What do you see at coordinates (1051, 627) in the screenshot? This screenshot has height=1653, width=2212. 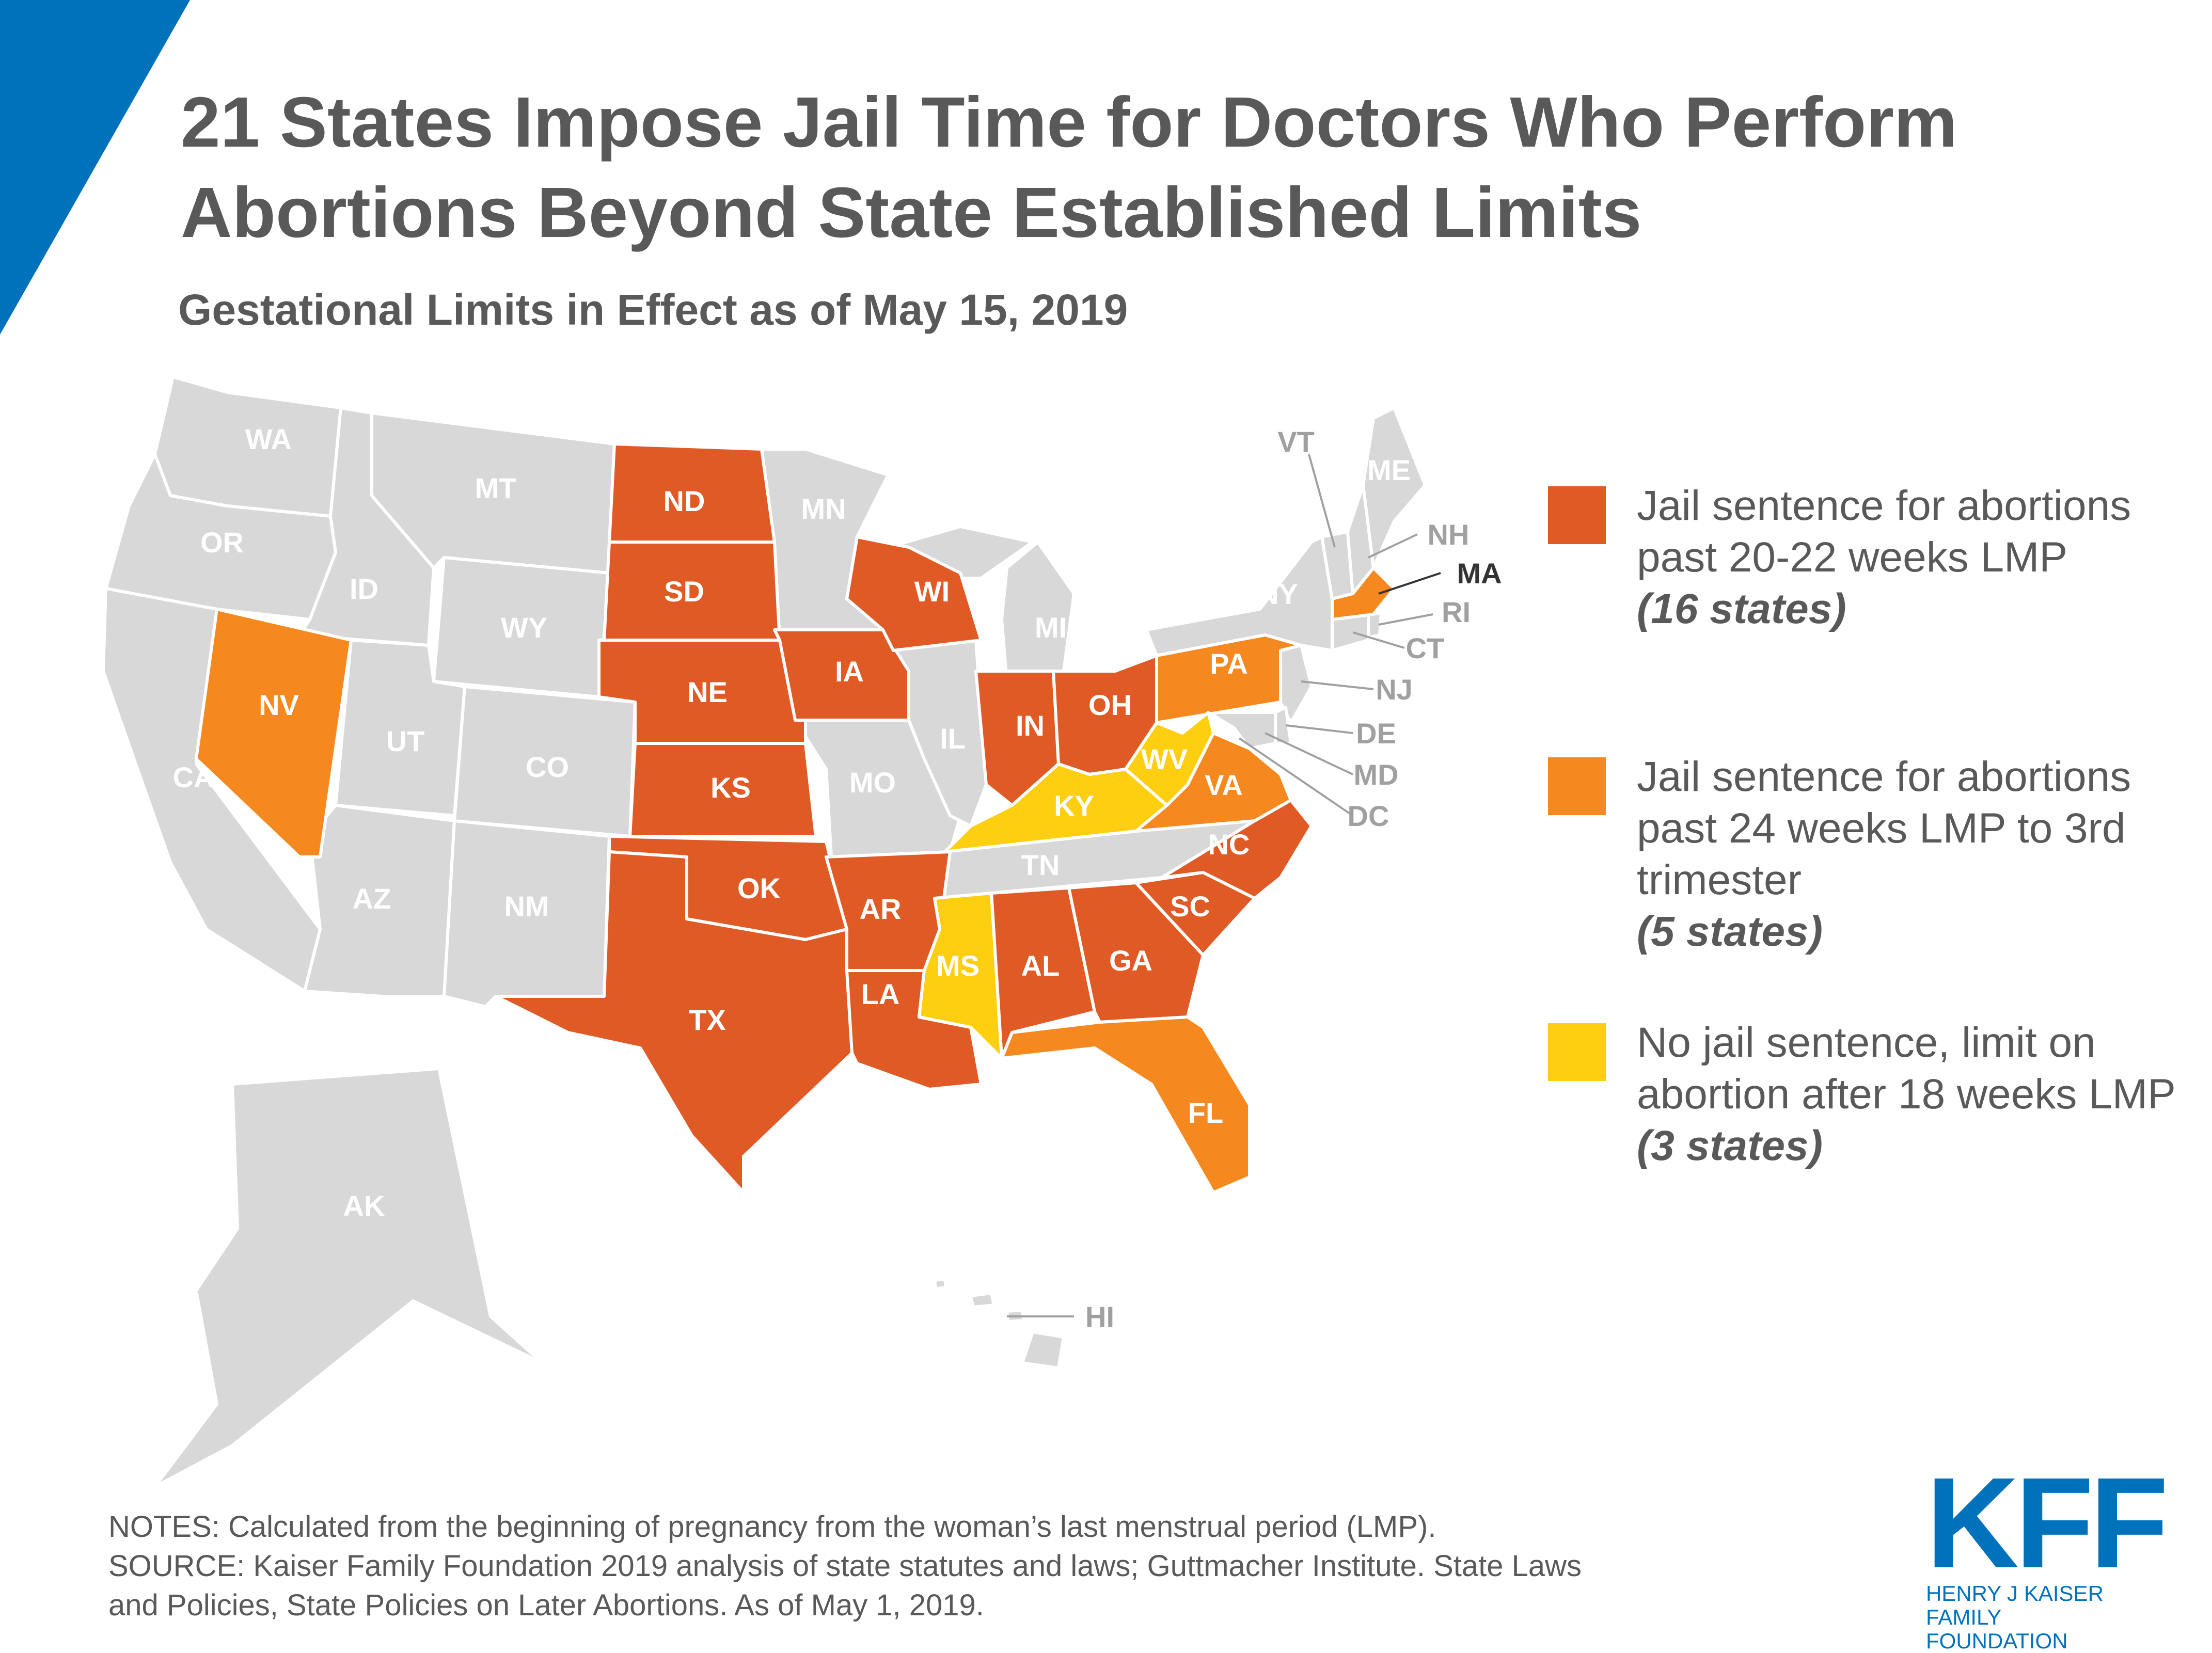 I see `state-label-MI: MI` at bounding box center [1051, 627].